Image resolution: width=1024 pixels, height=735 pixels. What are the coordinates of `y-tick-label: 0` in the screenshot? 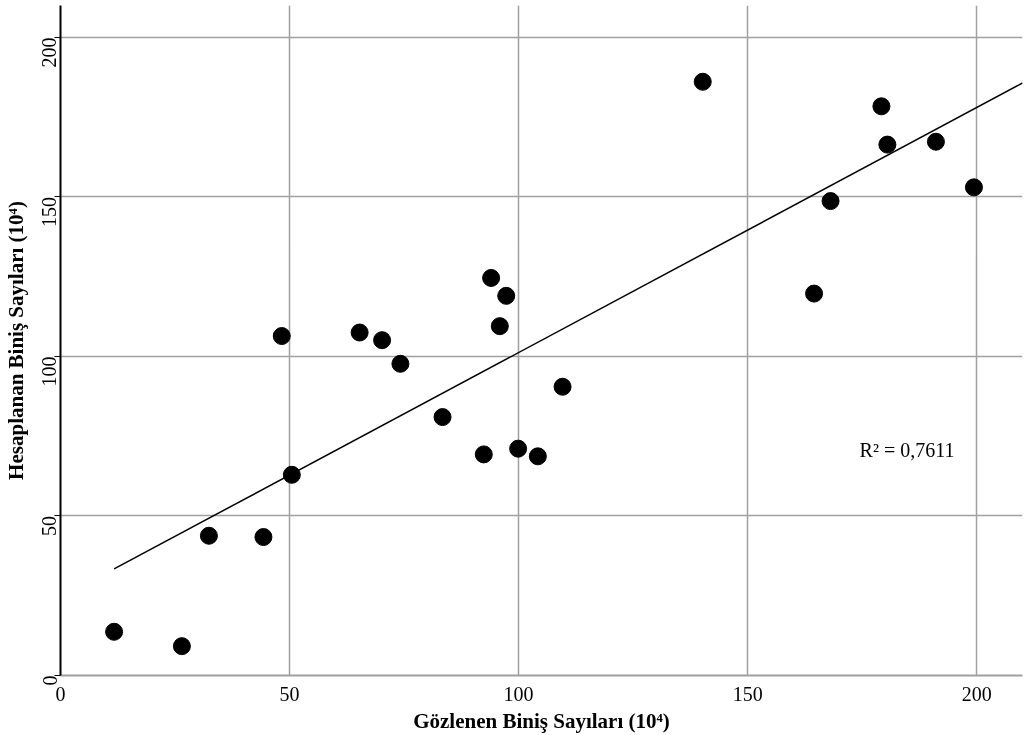 It's located at (49, 680).